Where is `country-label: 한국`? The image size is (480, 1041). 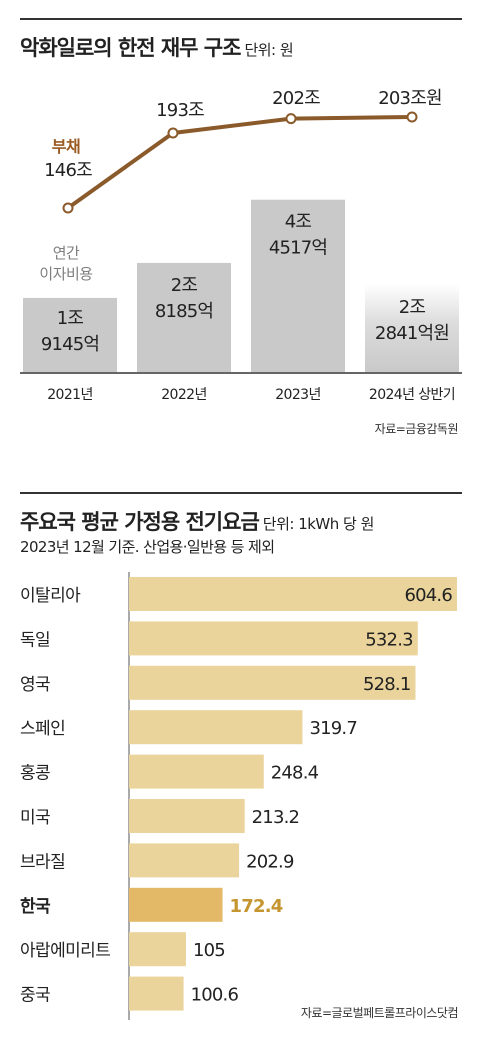
country-label: 한국 is located at coordinates (35, 907).